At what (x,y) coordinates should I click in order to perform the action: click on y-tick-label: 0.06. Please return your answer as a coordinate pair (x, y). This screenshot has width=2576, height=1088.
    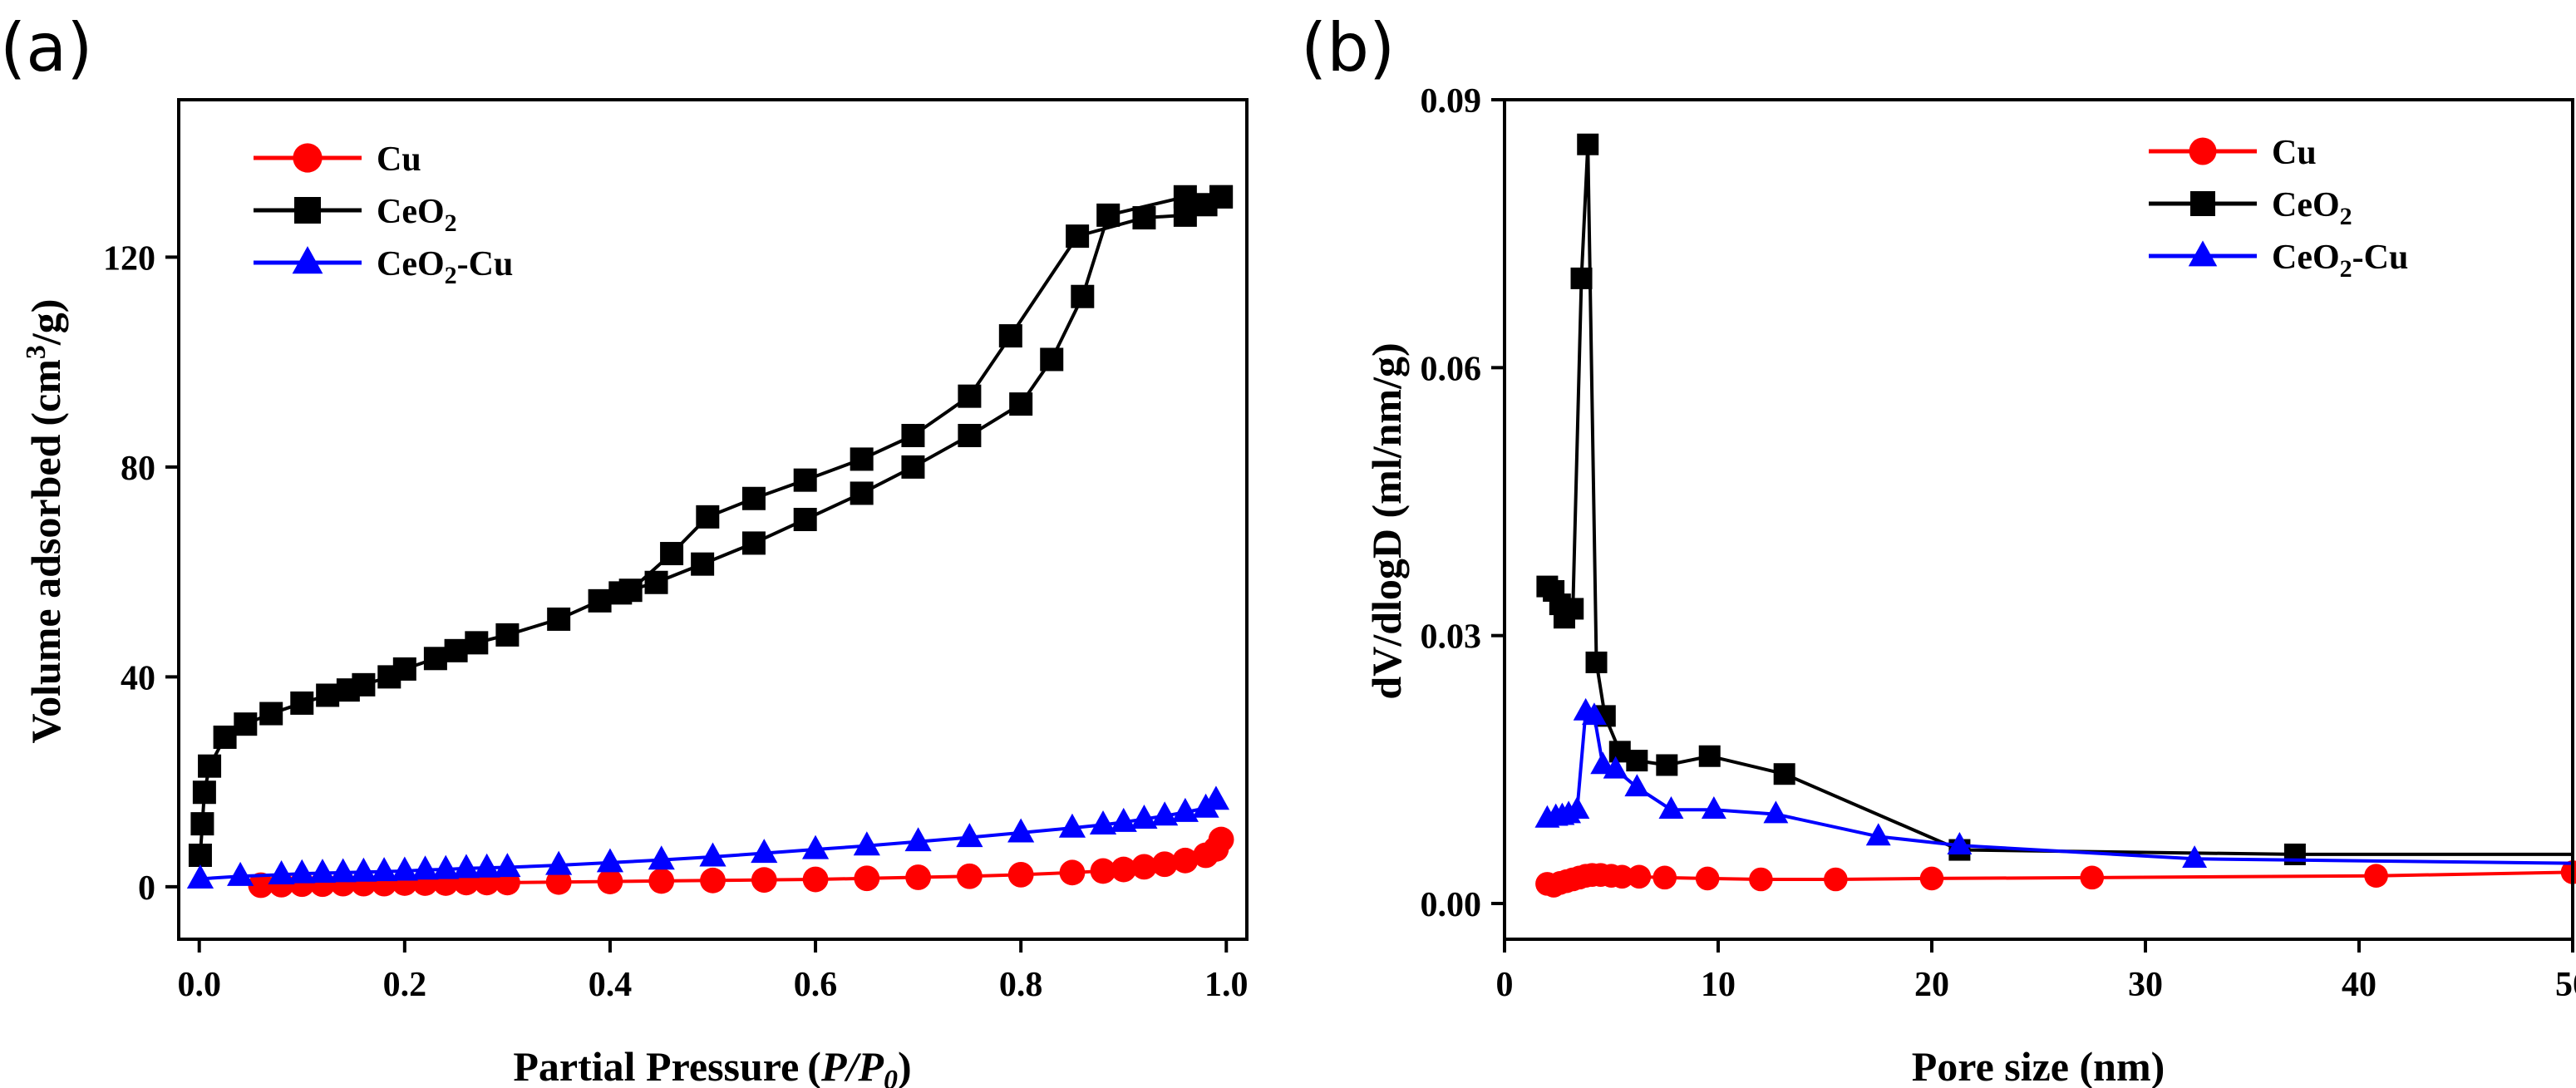
    Looking at the image, I should click on (1451, 369).